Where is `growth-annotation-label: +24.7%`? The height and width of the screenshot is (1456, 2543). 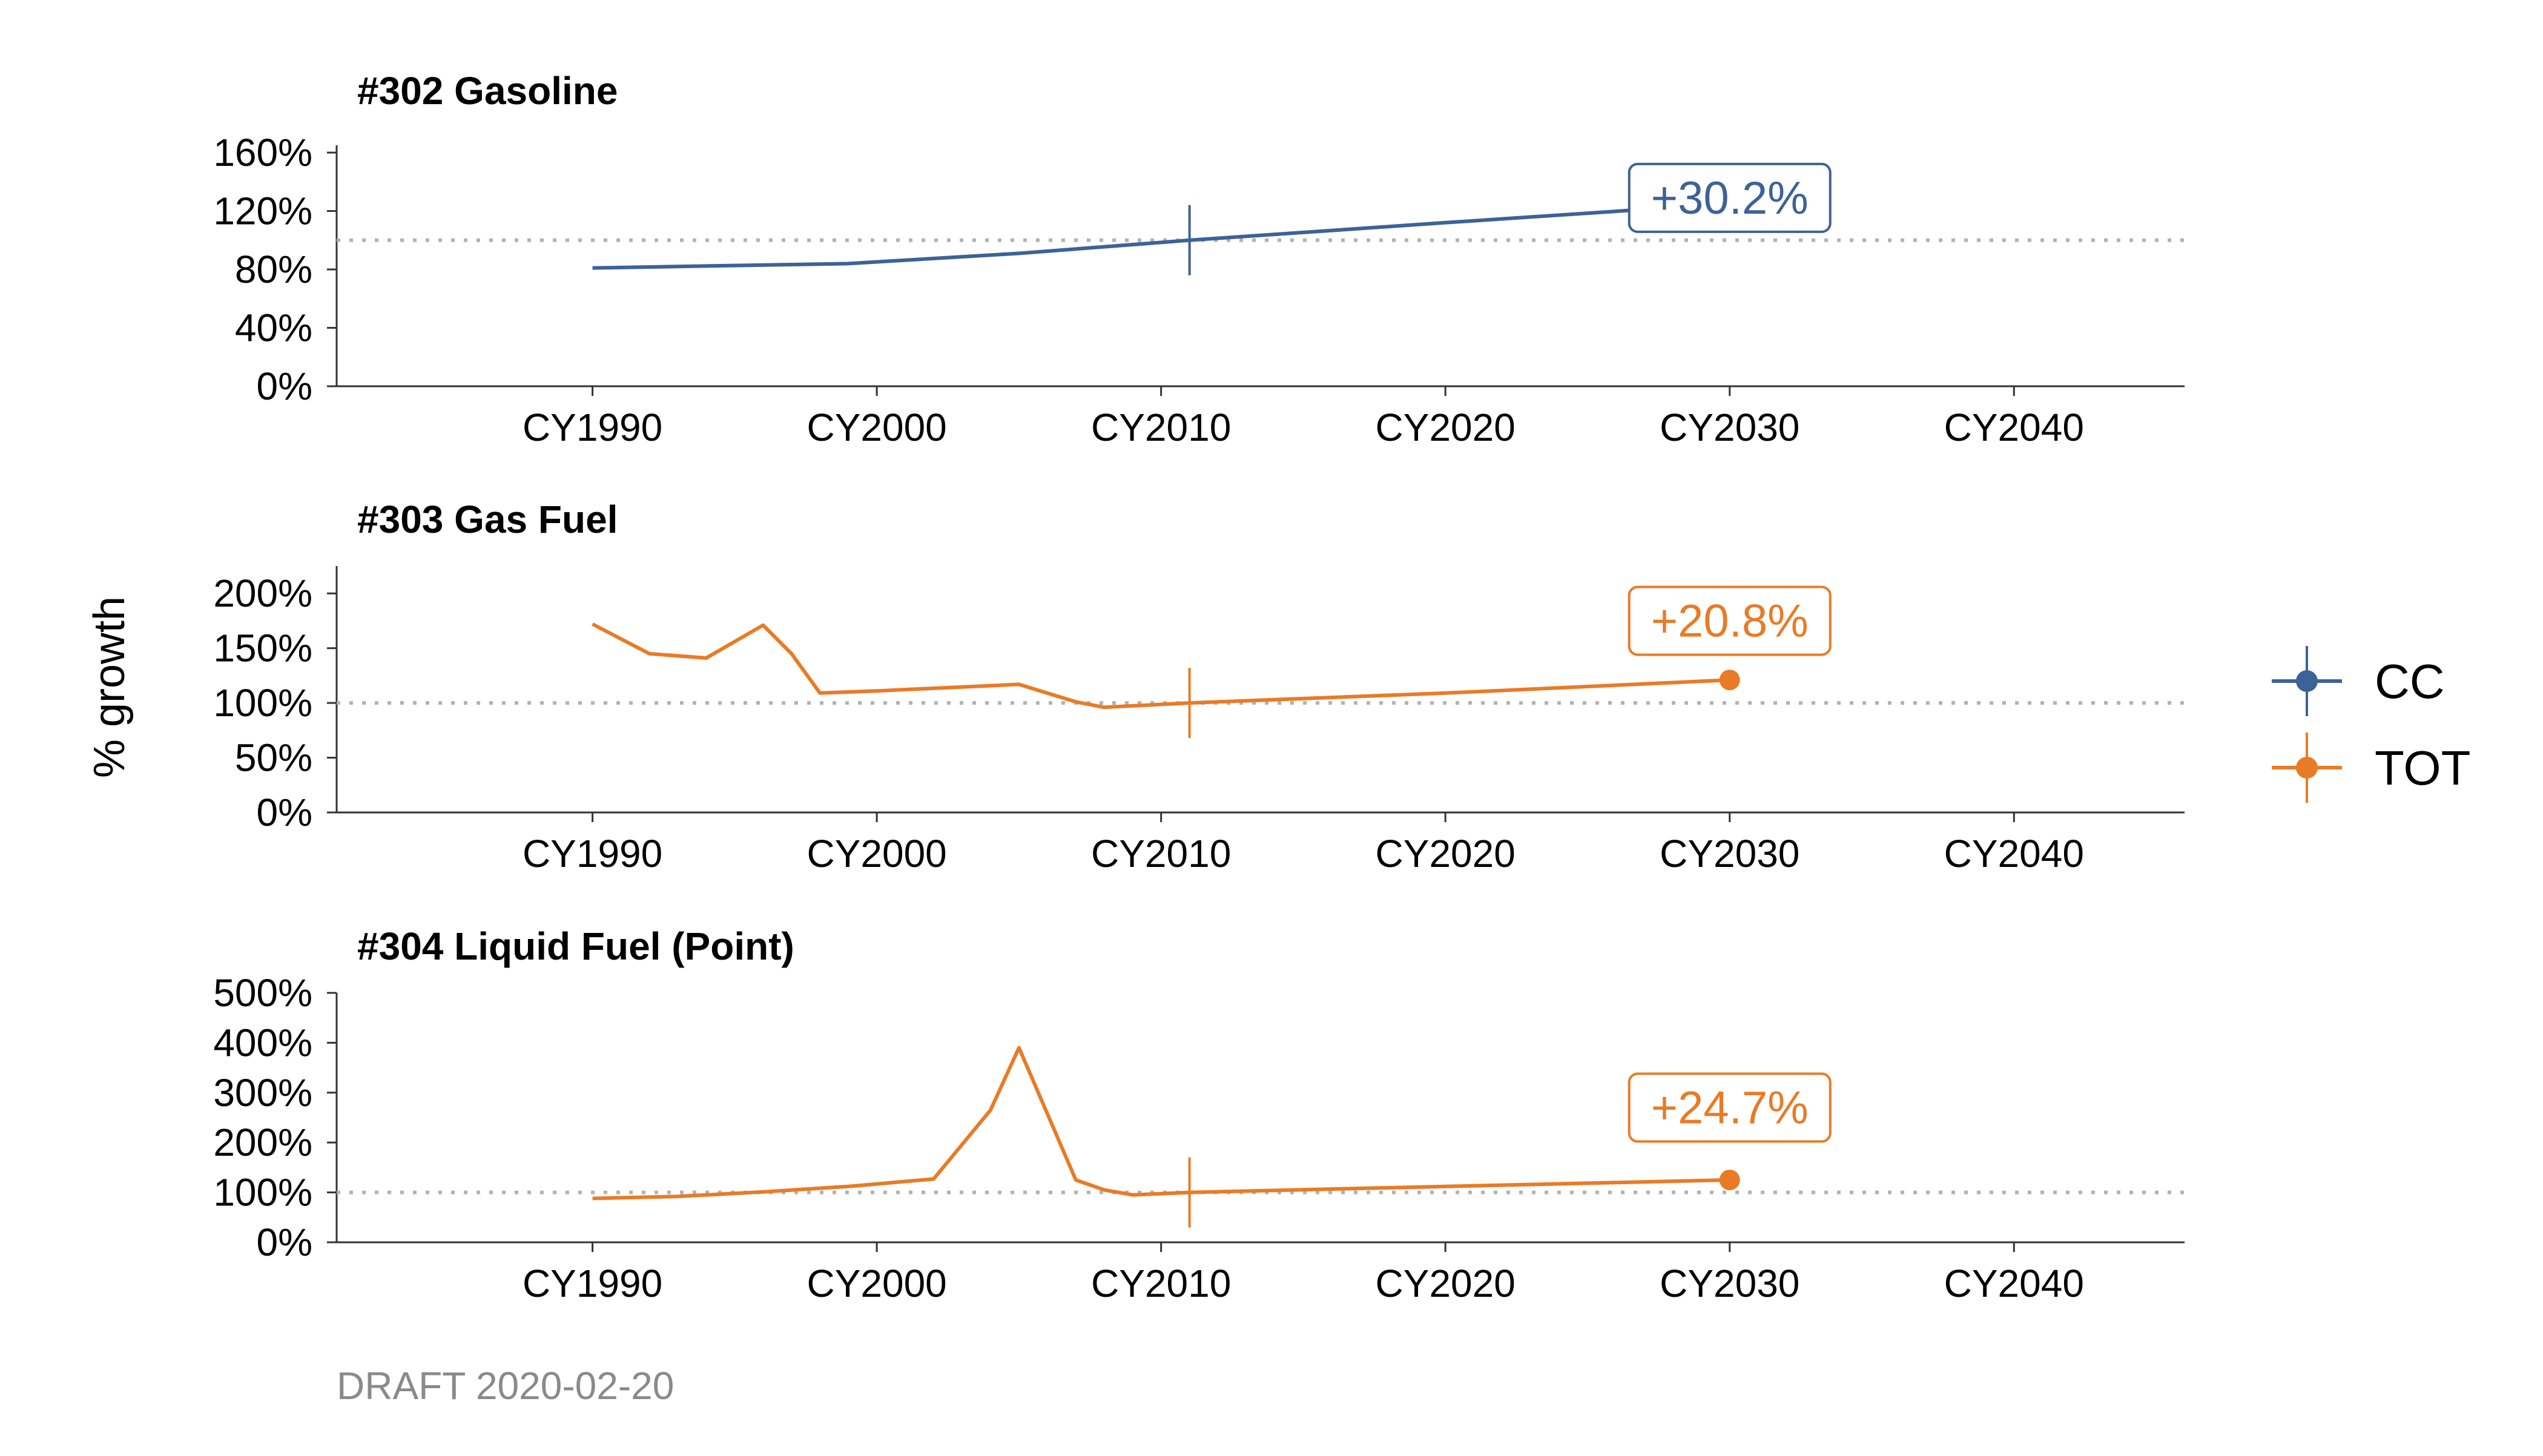 growth-annotation-label: +24.7% is located at coordinates (1730, 1108).